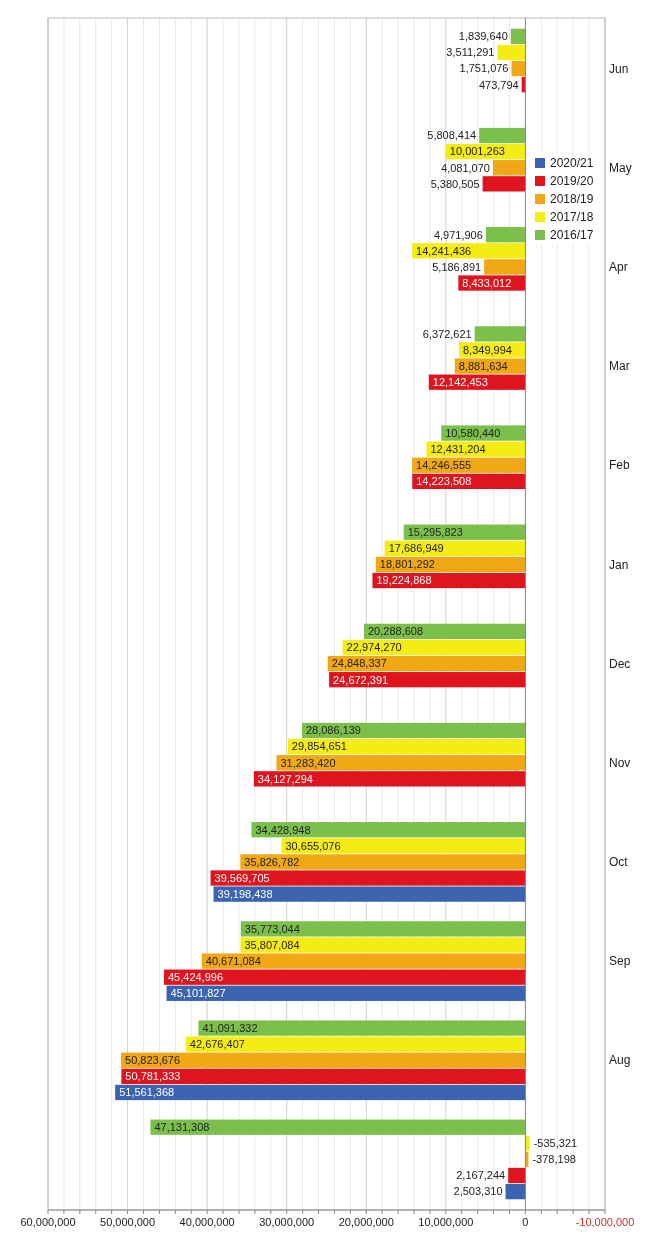 This screenshot has height=1248, width=653. Describe the element at coordinates (366, 1222) in the screenshot. I see `x-tick-label: 20,000,000` at that location.